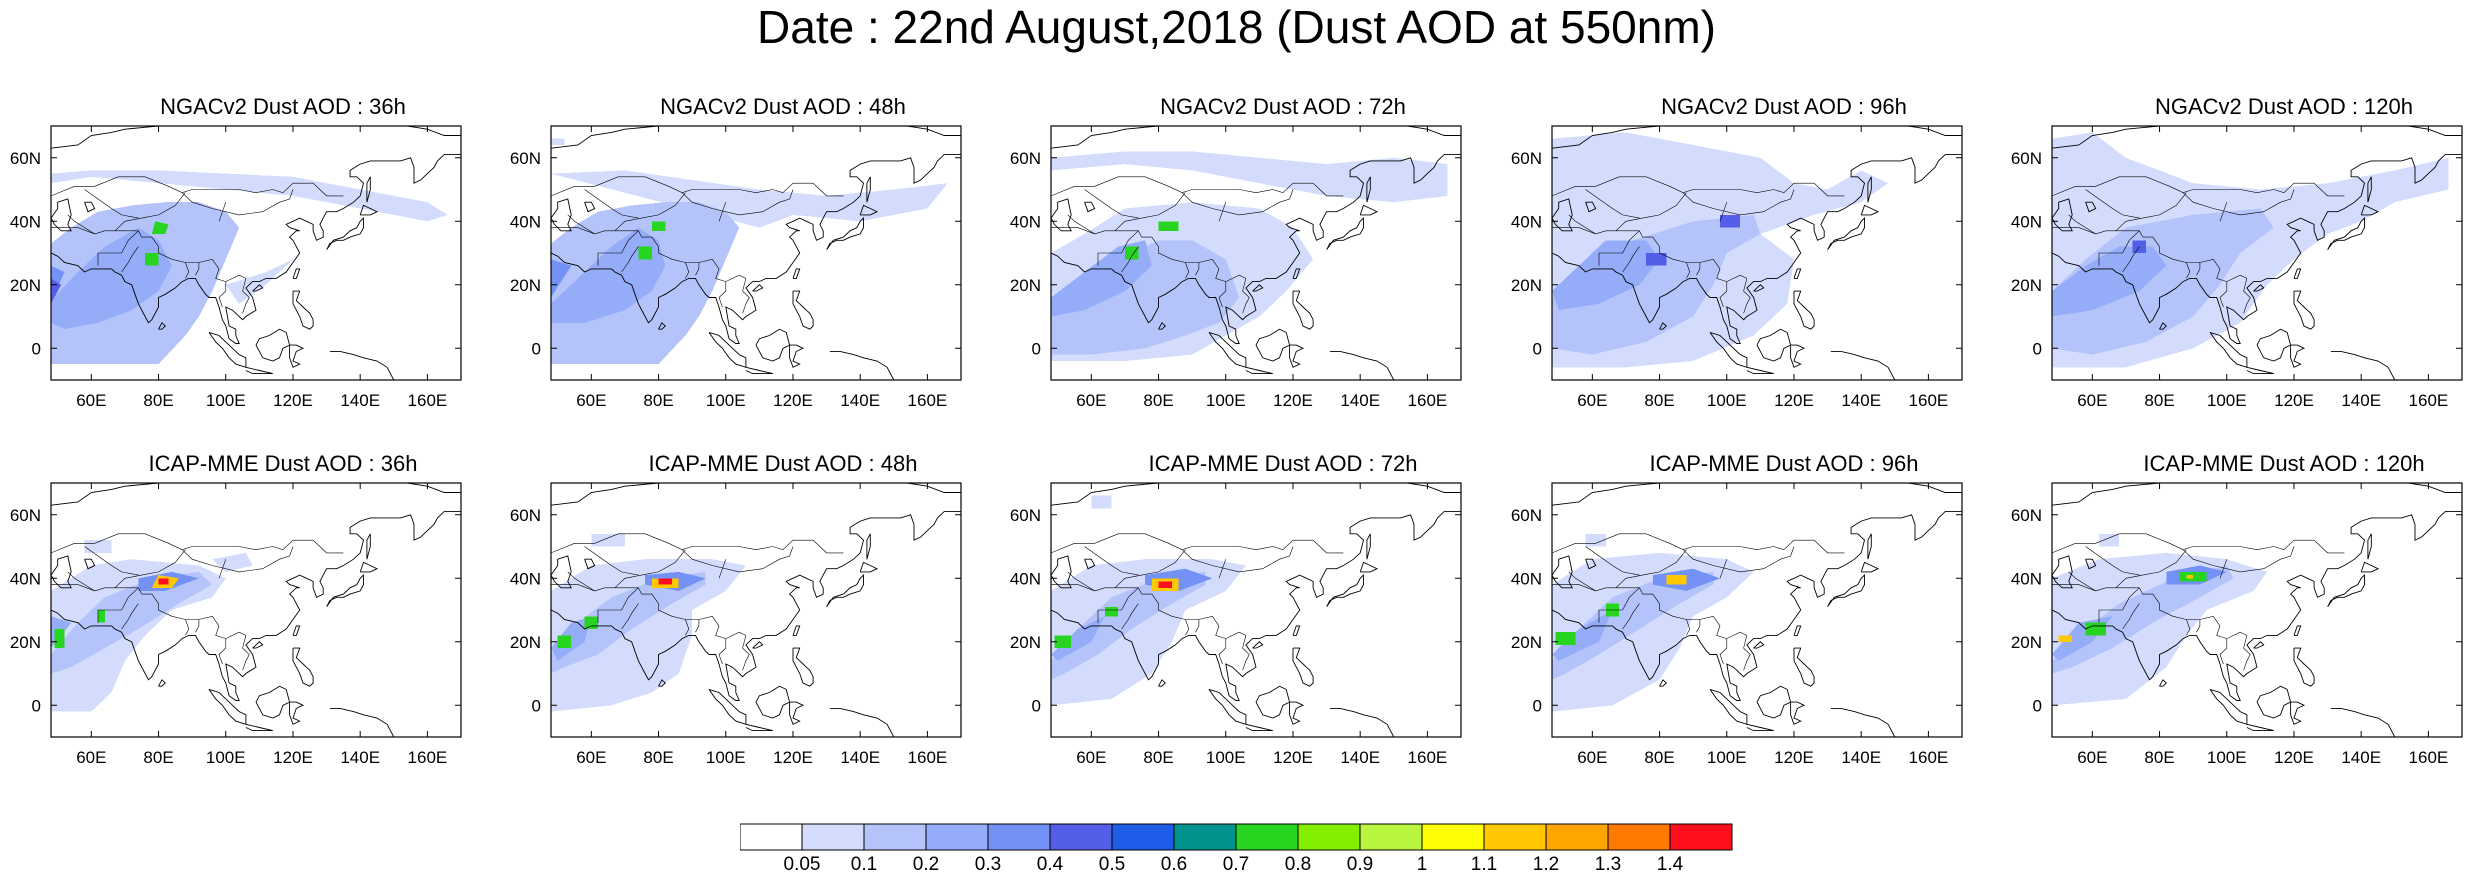 The height and width of the screenshot is (874, 2473). I want to click on lon-tick-label: 140E, so click(1861, 757).